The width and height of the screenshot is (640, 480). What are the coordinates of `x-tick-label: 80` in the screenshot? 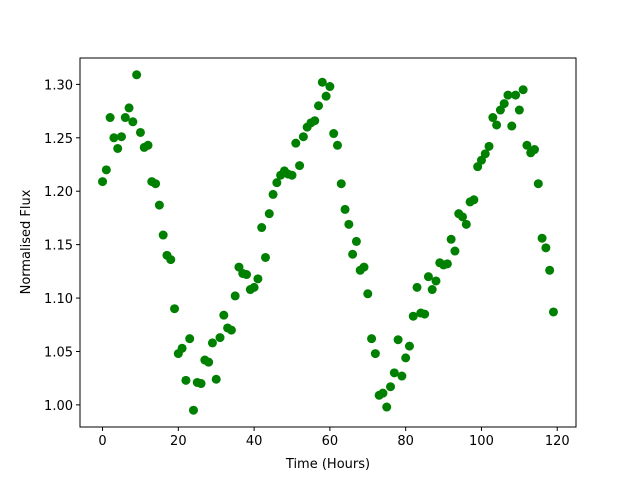 It's located at (405, 441).